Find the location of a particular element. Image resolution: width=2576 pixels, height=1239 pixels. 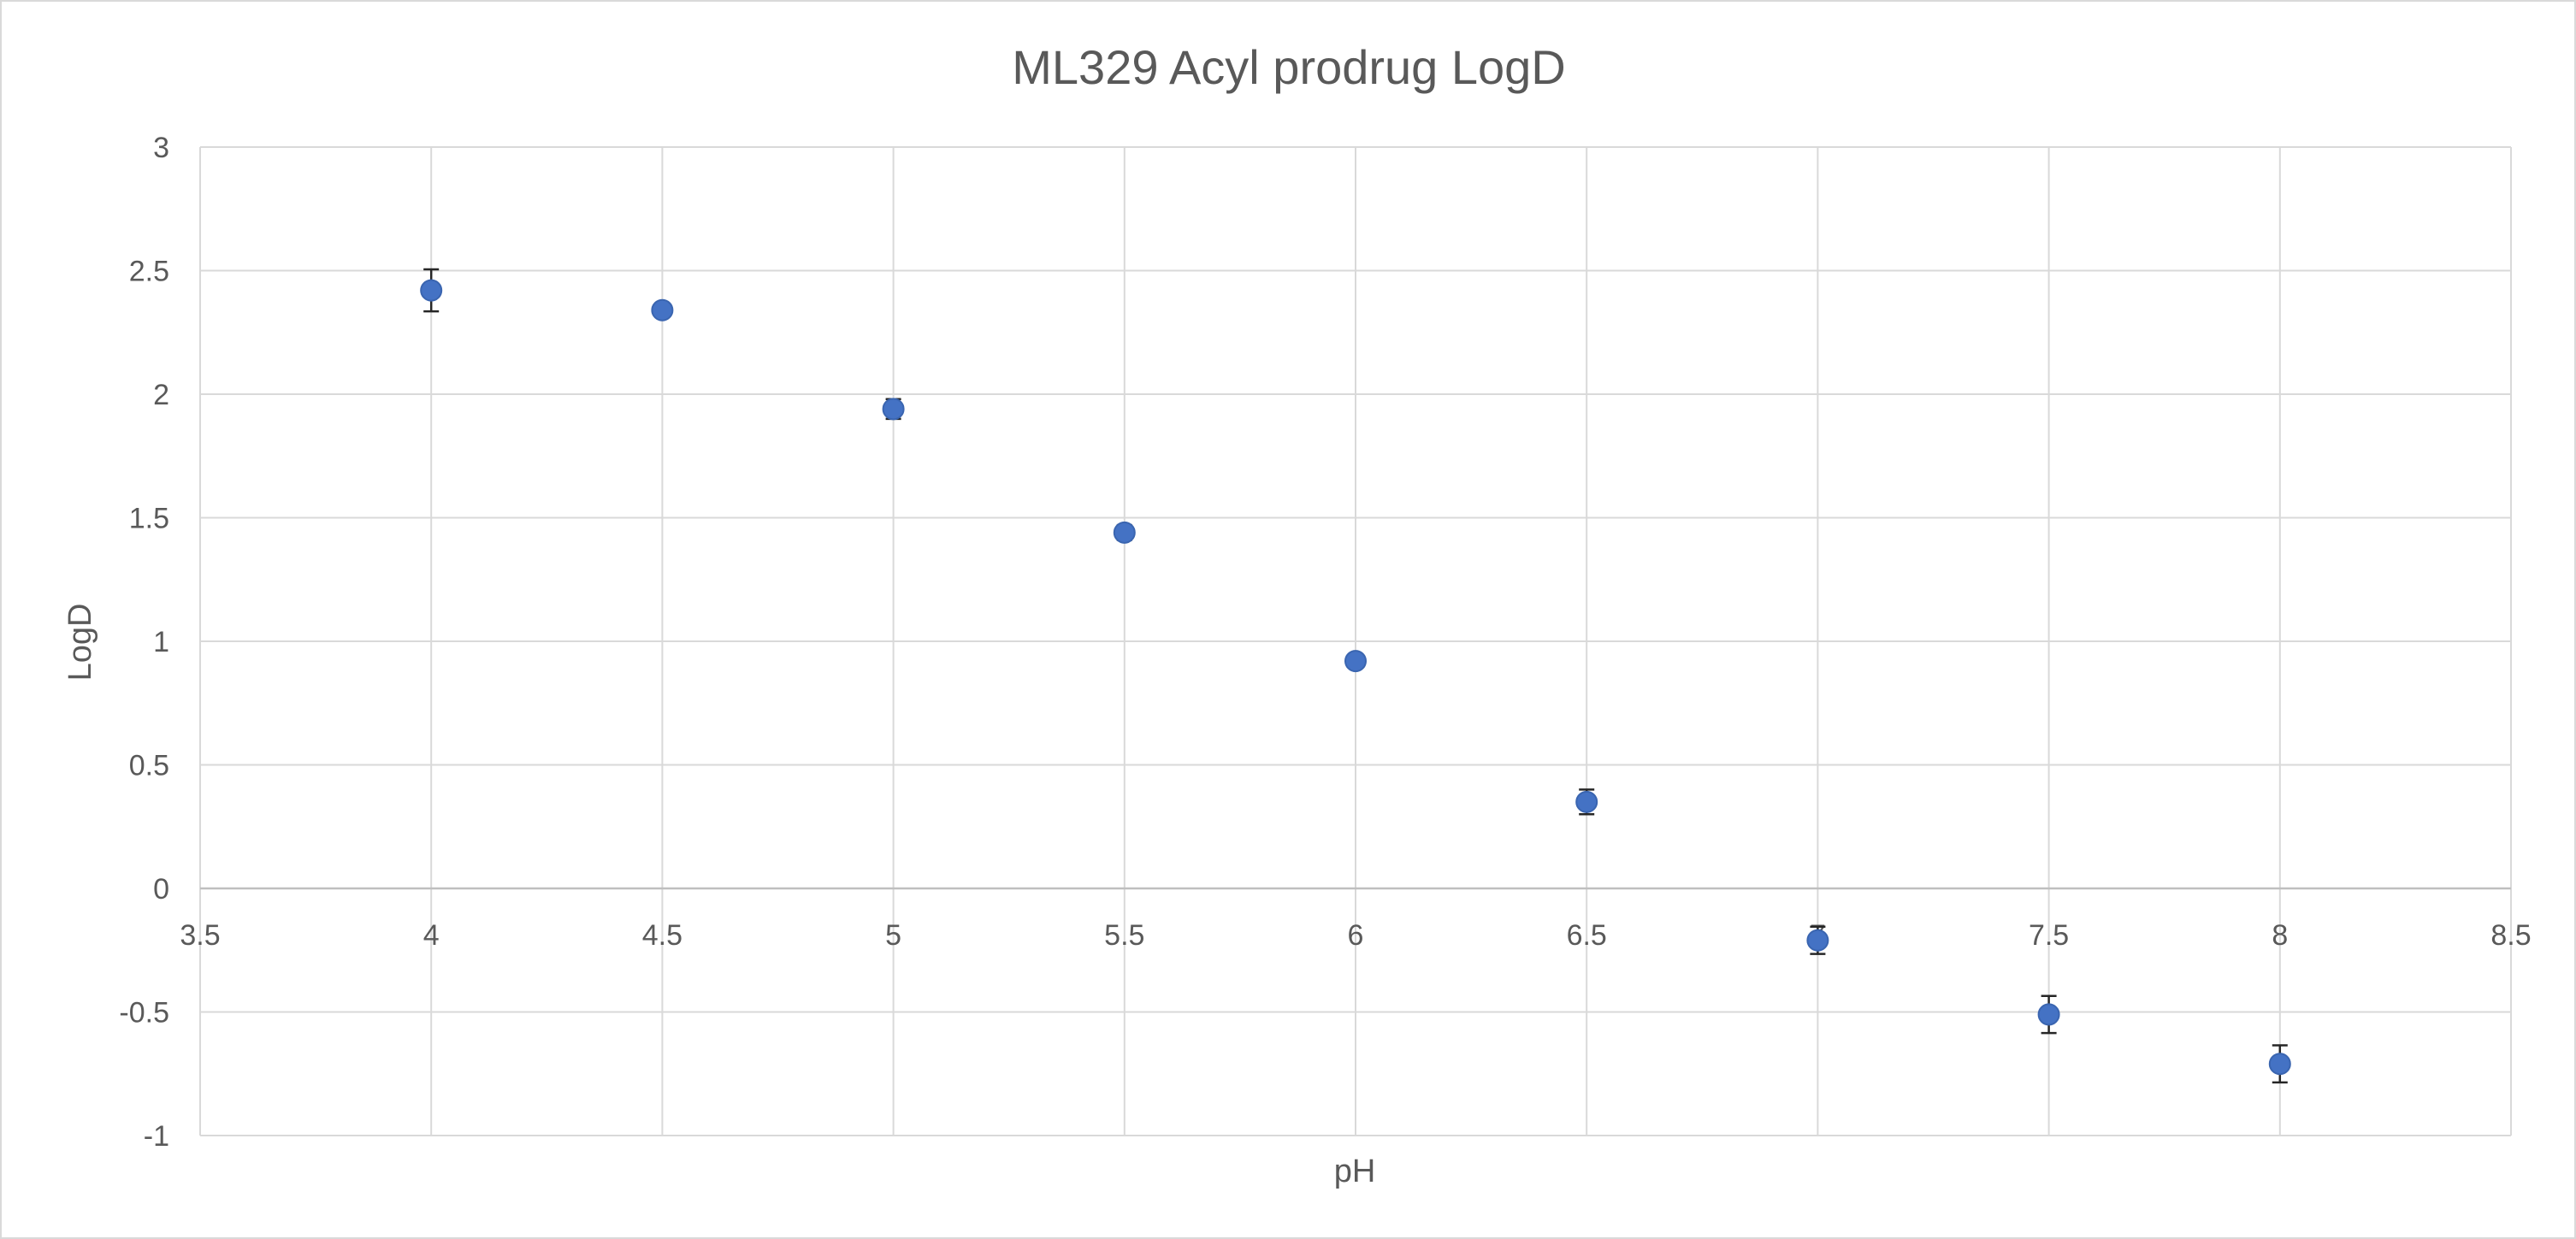

y-tick-label: 0 is located at coordinates (161, 889).